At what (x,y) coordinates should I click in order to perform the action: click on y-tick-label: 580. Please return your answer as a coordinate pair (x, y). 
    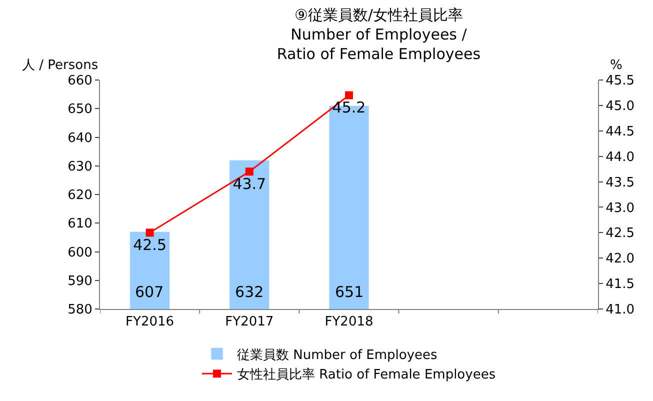
    Looking at the image, I should click on (80, 310).